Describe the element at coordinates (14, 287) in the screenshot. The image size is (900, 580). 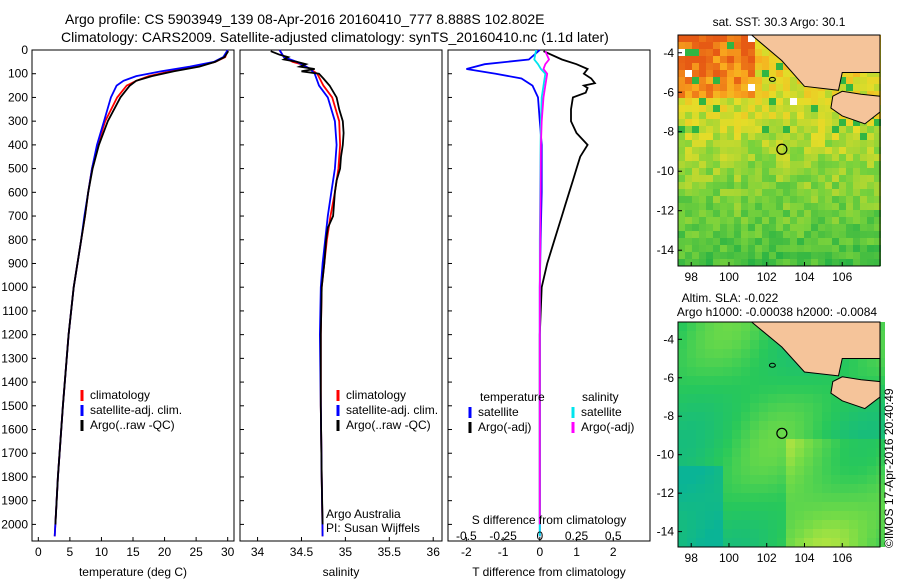
I see `y-tick-label: 1000` at that location.